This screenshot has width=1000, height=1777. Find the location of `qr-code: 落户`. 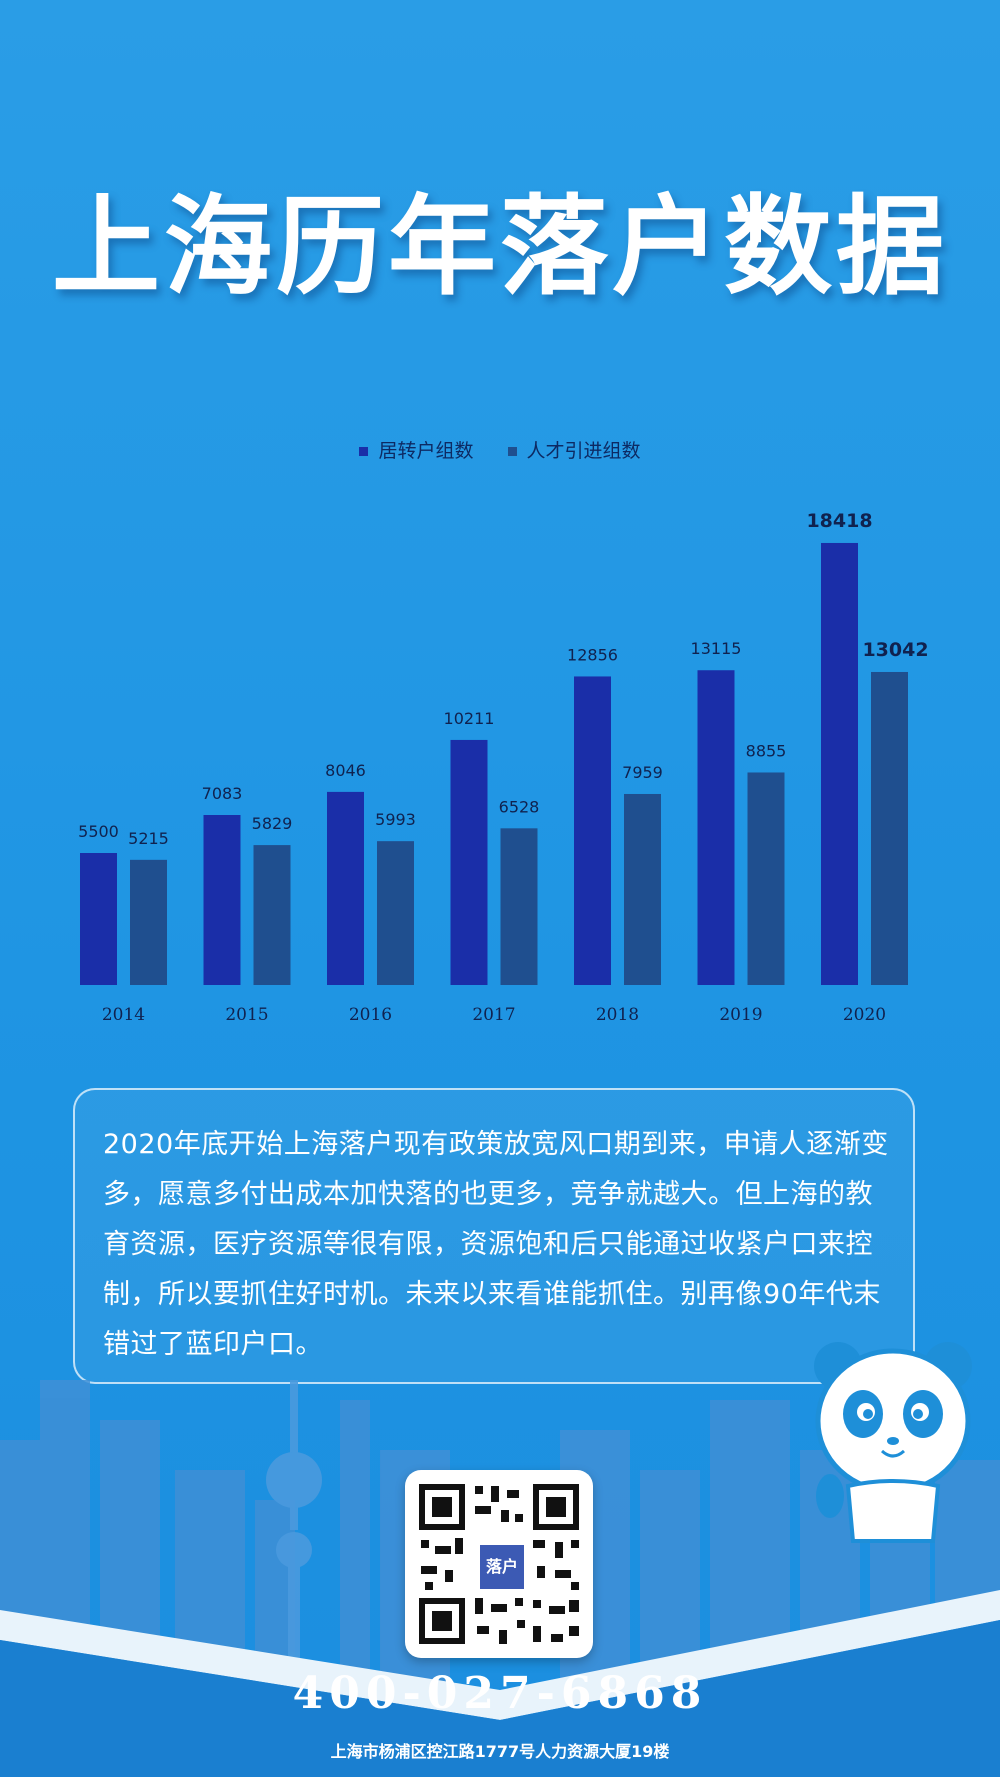

qr-code: 落户 is located at coordinates (499, 1564).